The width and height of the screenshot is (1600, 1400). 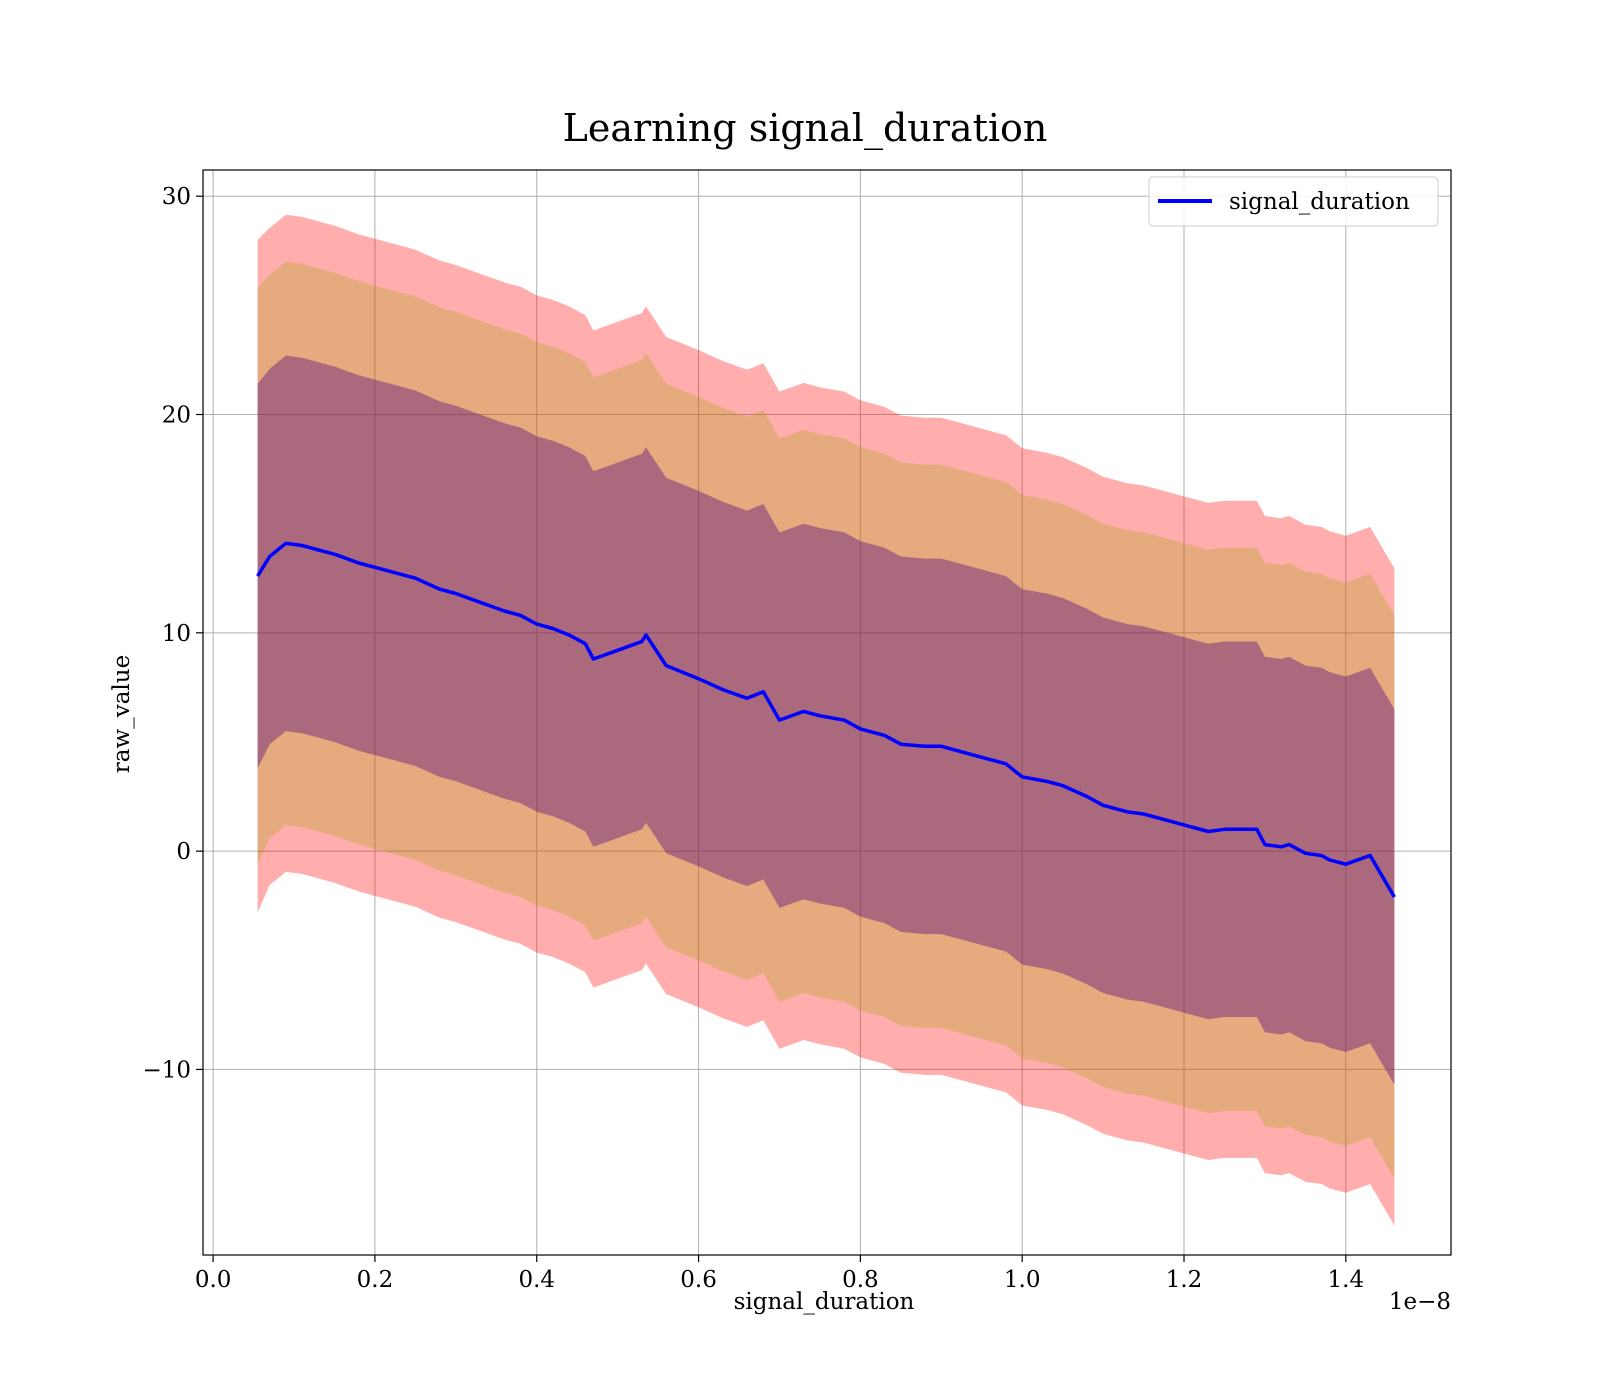 I want to click on x-tick-label: 1.0, so click(x=1022, y=1280).